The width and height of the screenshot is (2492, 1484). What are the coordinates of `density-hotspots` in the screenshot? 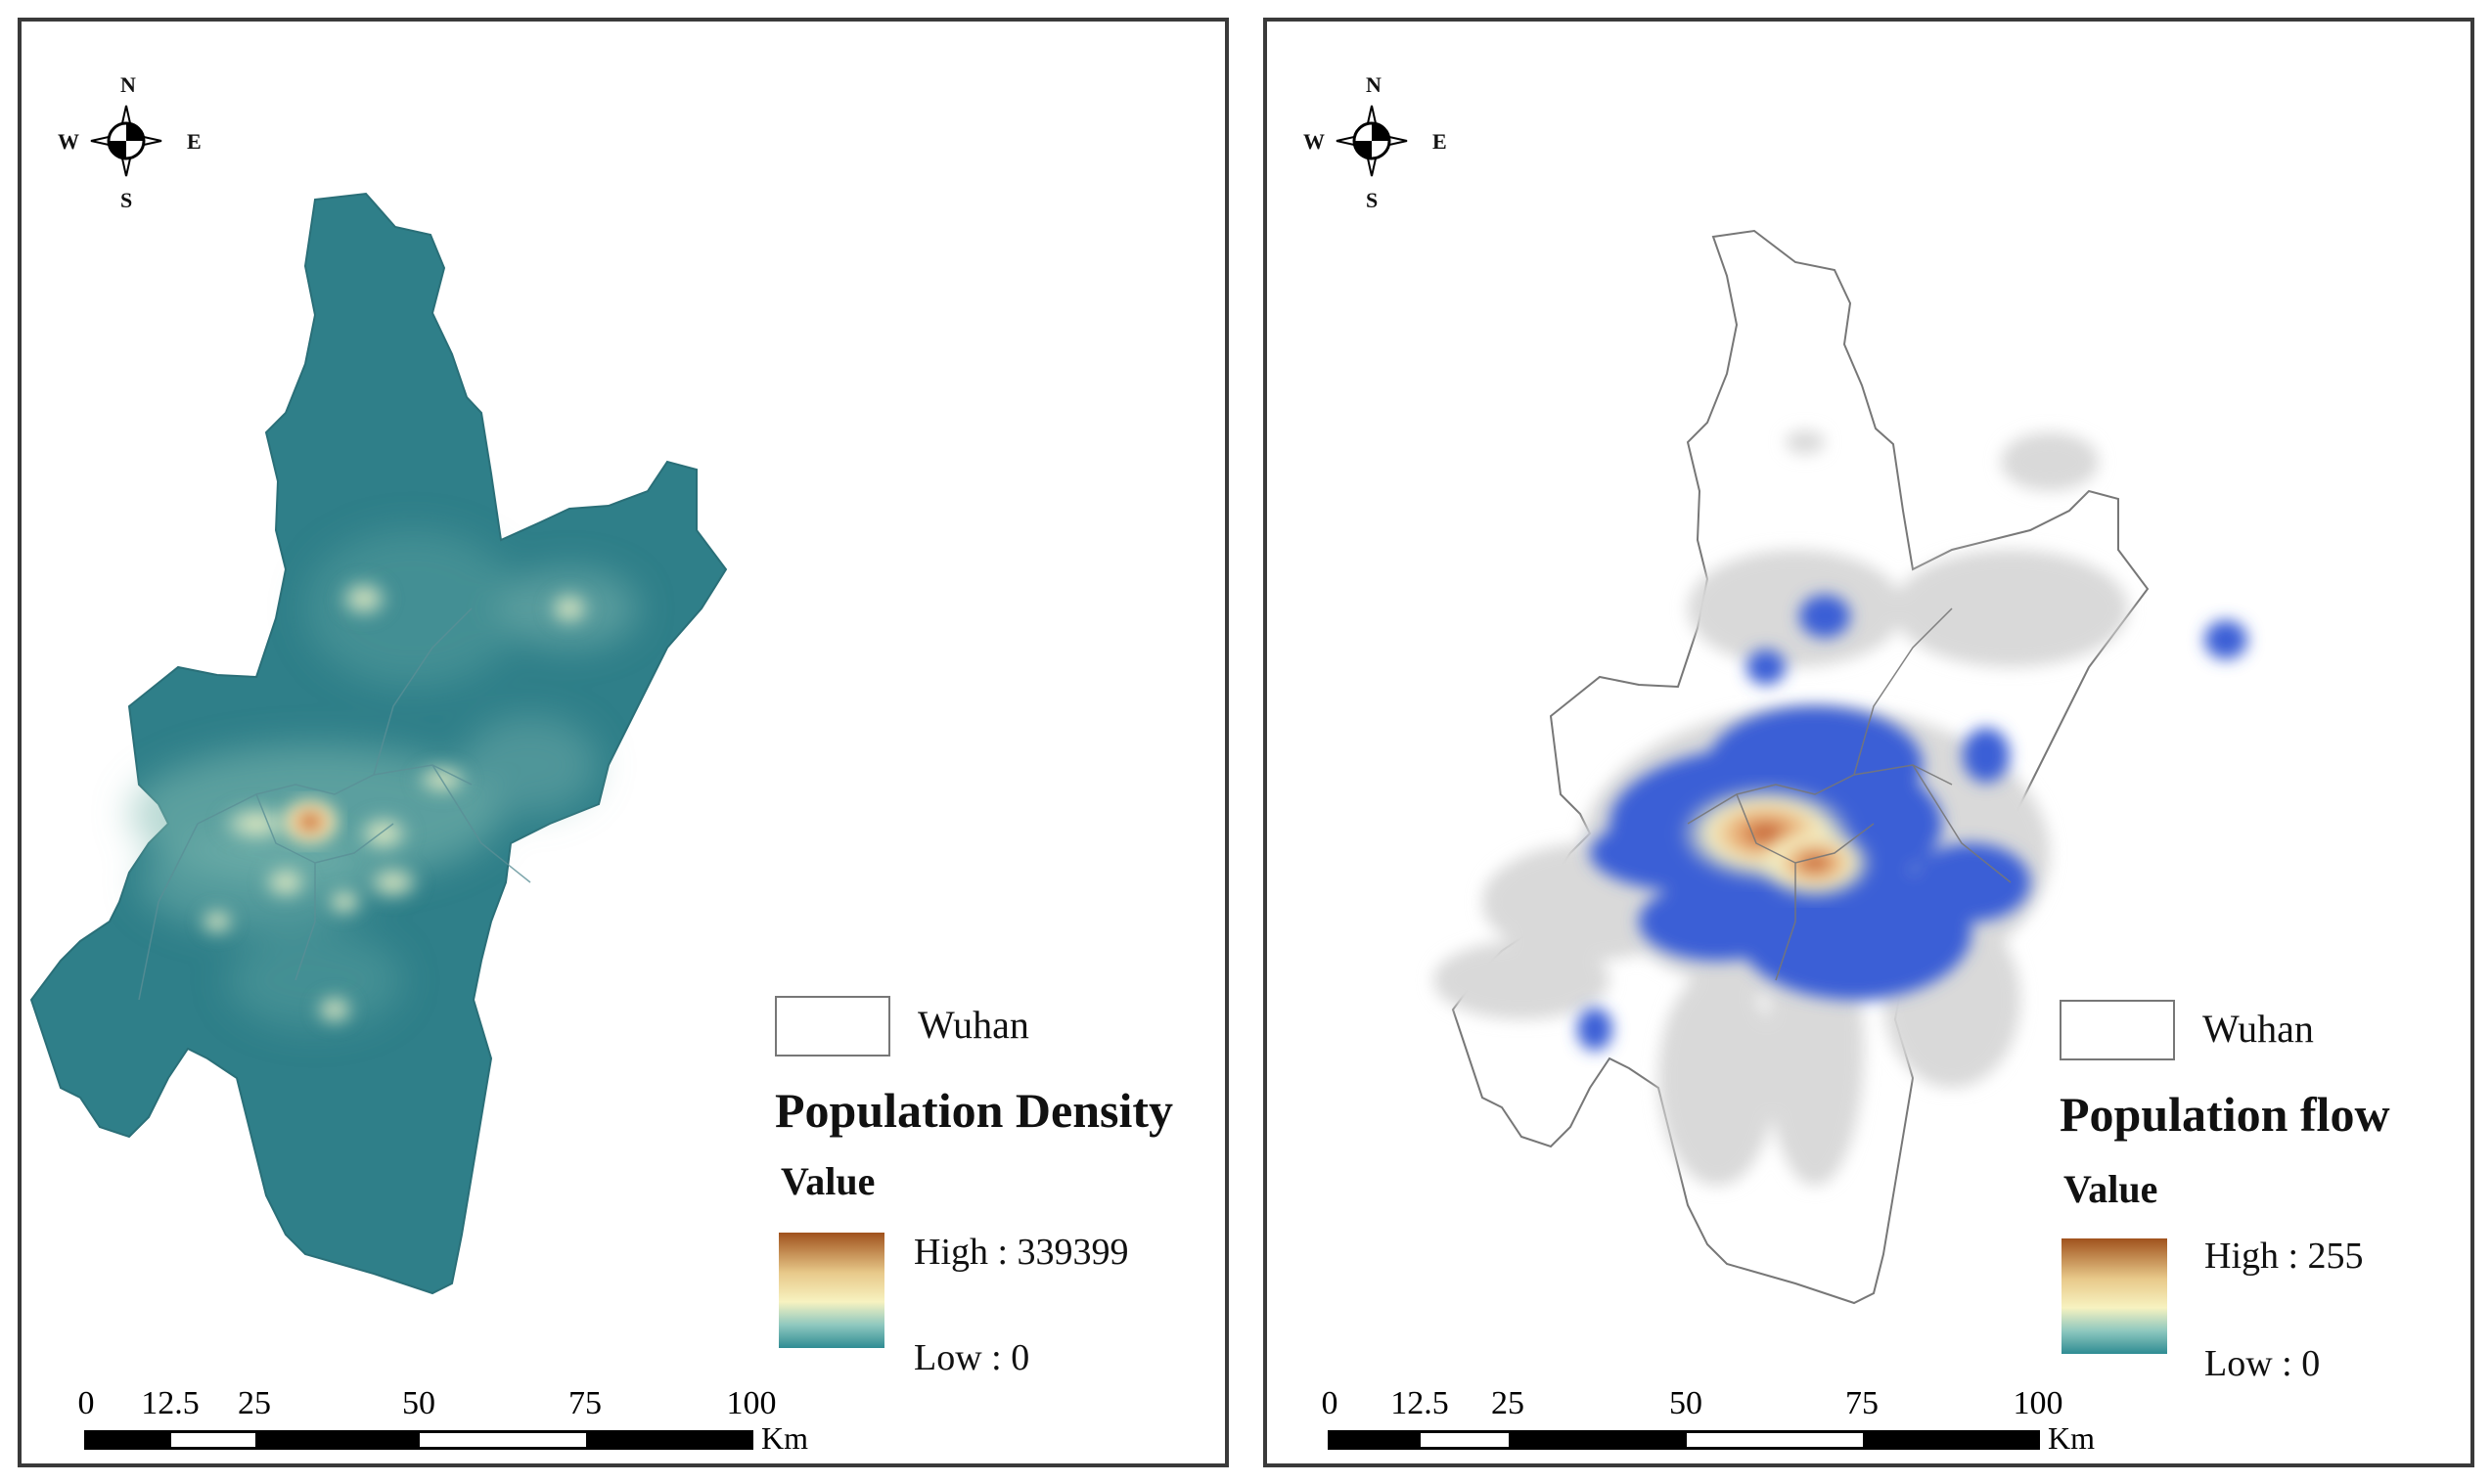 It's located at (395, 802).